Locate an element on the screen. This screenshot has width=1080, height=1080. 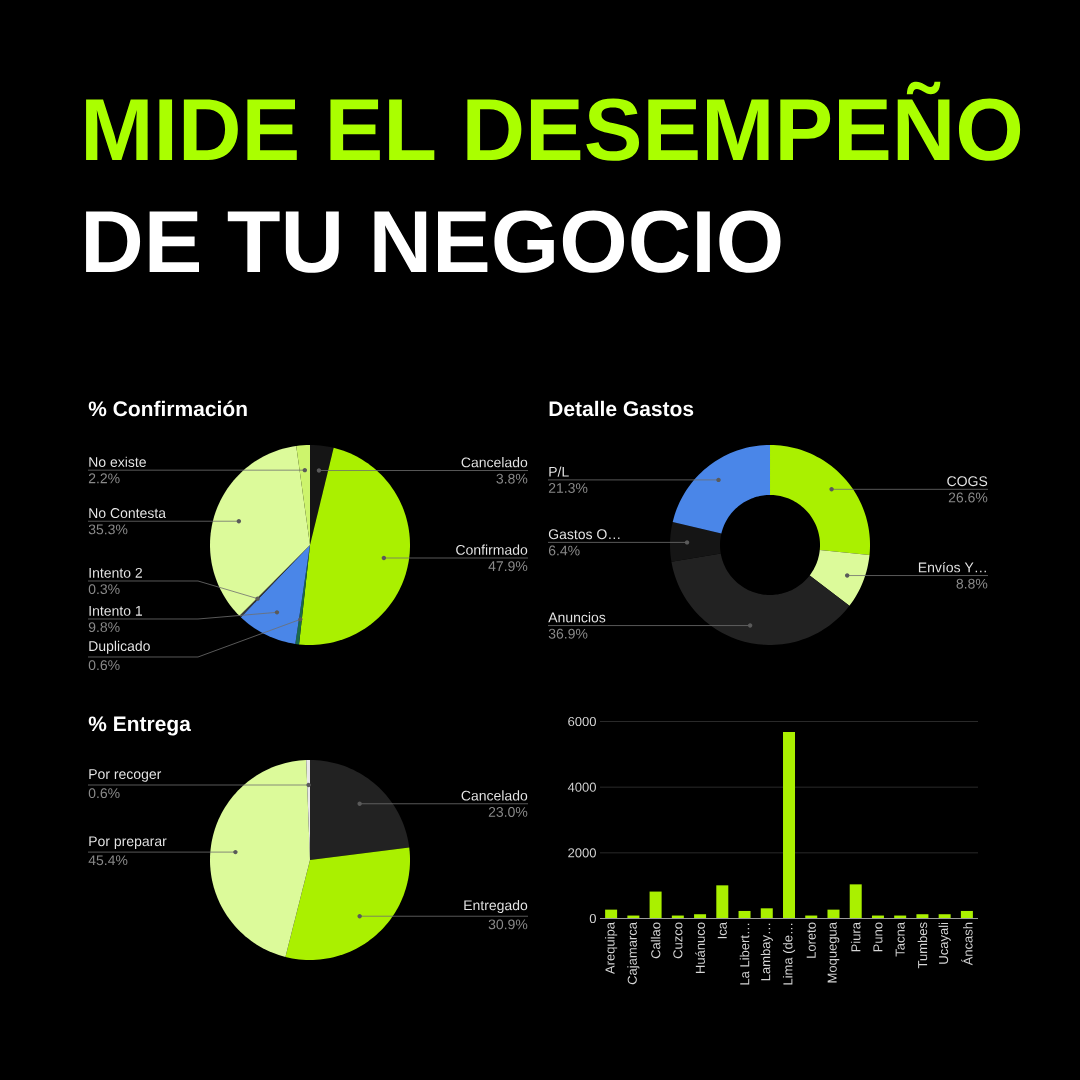
data-label: 47.9% is located at coordinates (508, 566).